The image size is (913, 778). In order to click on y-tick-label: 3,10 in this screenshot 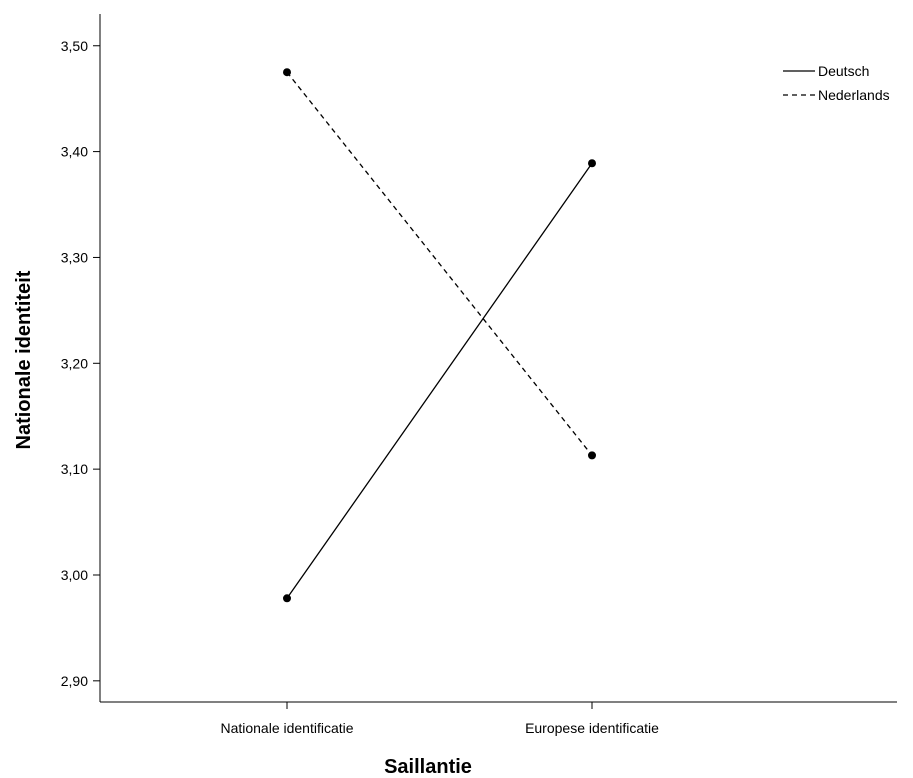, I will do `click(74, 469)`.